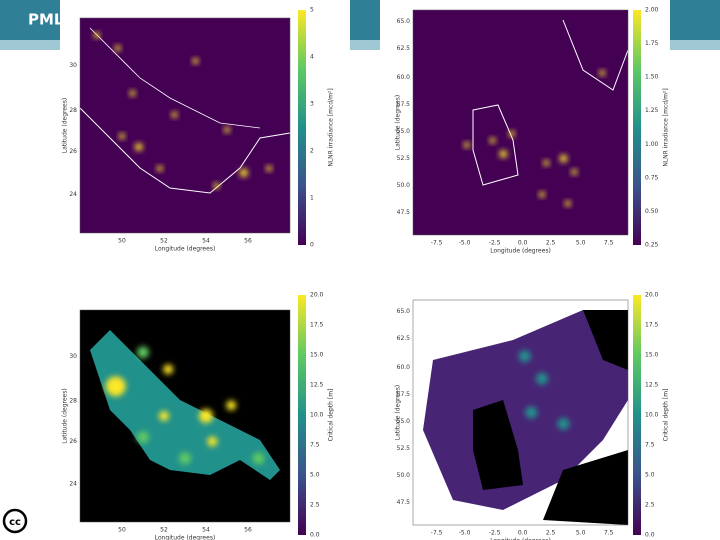  Describe the element at coordinates (652, 110) in the screenshot. I see `colorbar-tick-label: 1.25` at that location.